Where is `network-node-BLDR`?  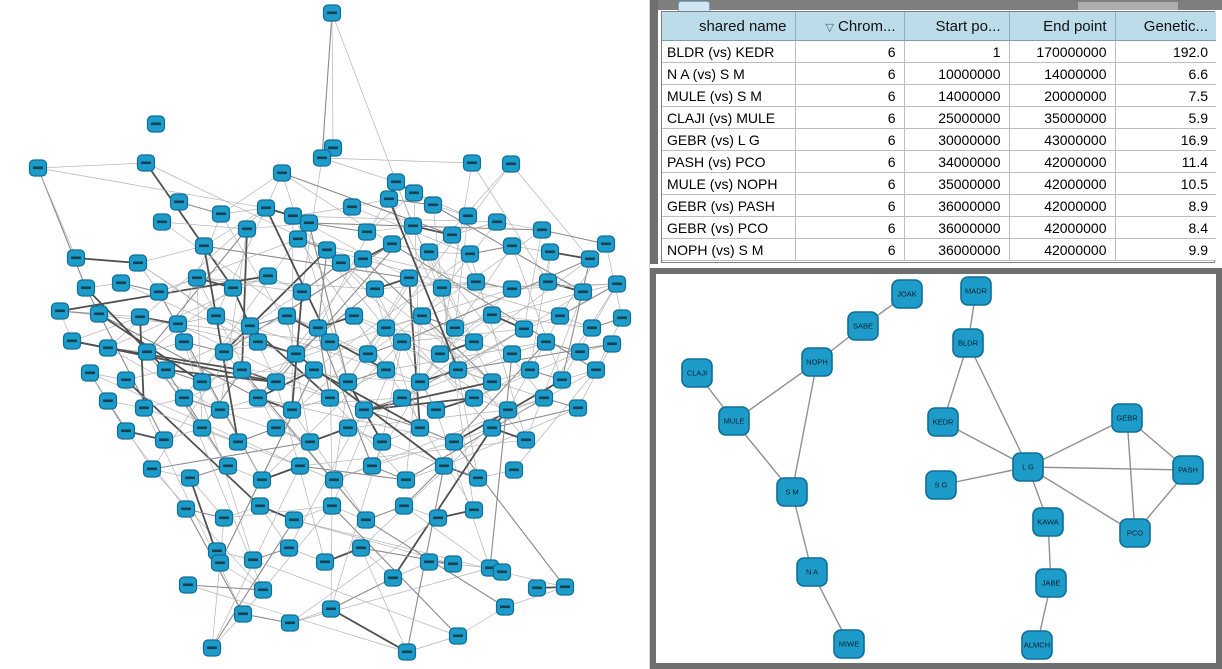 network-node-BLDR is located at coordinates (968, 343).